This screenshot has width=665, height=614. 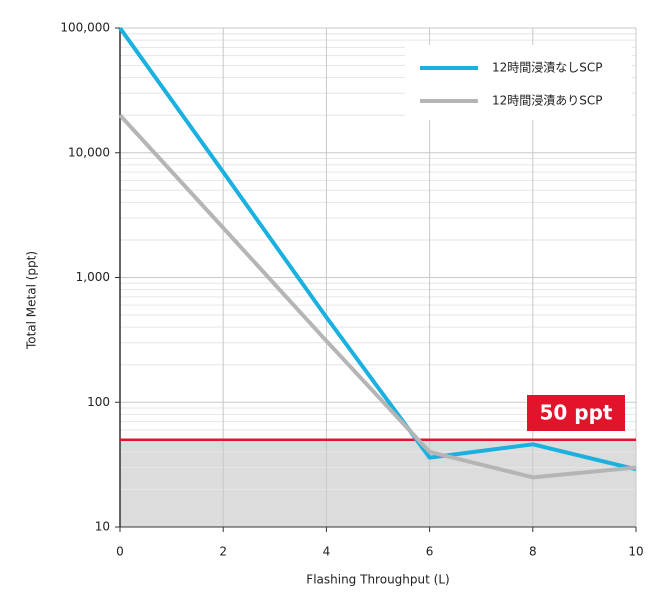 What do you see at coordinates (93, 277) in the screenshot?
I see `y-tick-label: 1,000` at bounding box center [93, 277].